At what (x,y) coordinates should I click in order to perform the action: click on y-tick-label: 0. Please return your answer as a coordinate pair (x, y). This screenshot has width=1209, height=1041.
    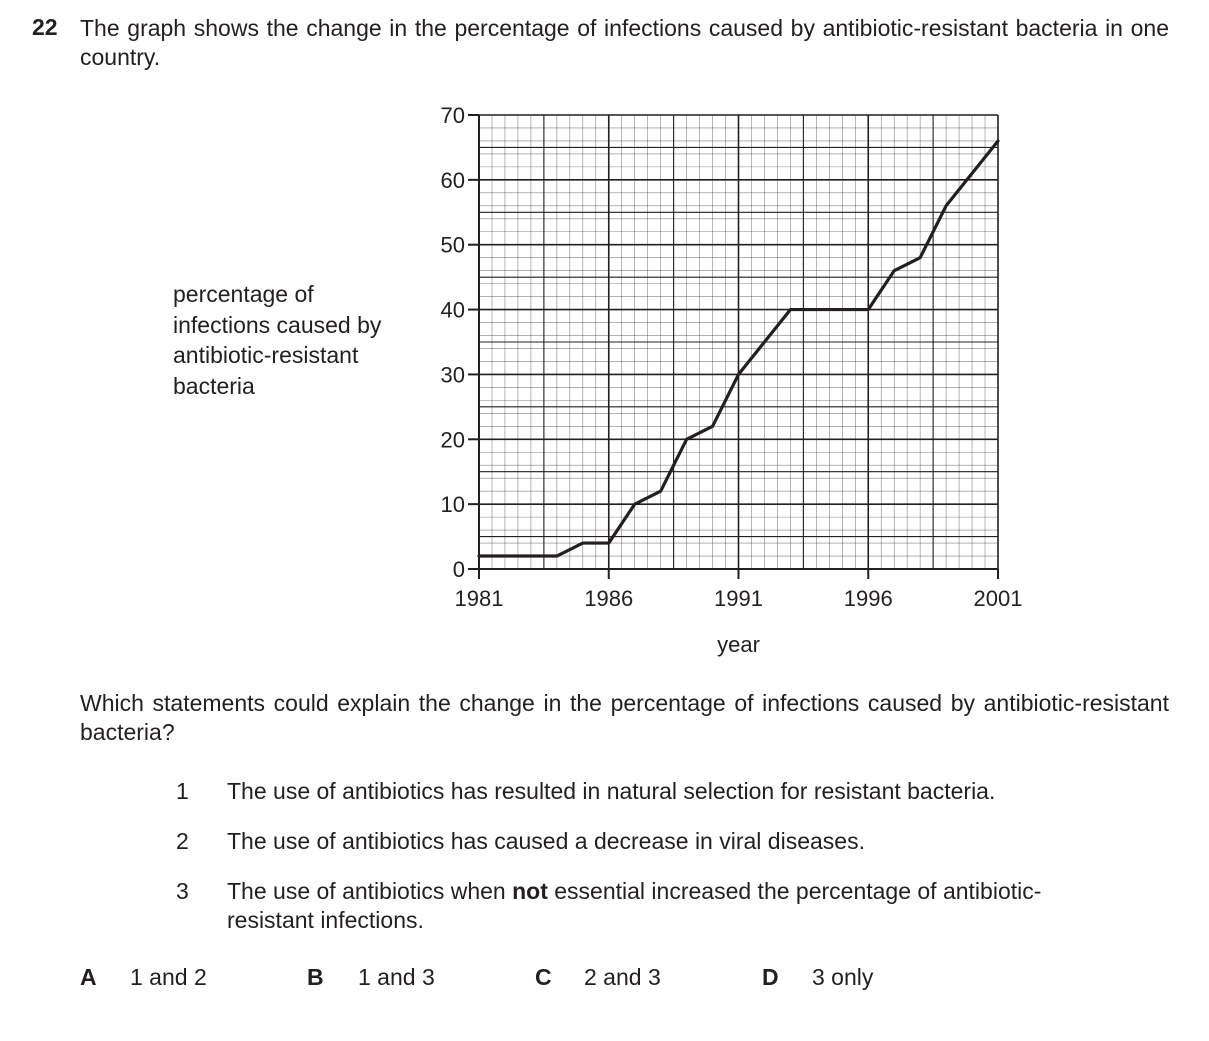
    Looking at the image, I should click on (459, 569).